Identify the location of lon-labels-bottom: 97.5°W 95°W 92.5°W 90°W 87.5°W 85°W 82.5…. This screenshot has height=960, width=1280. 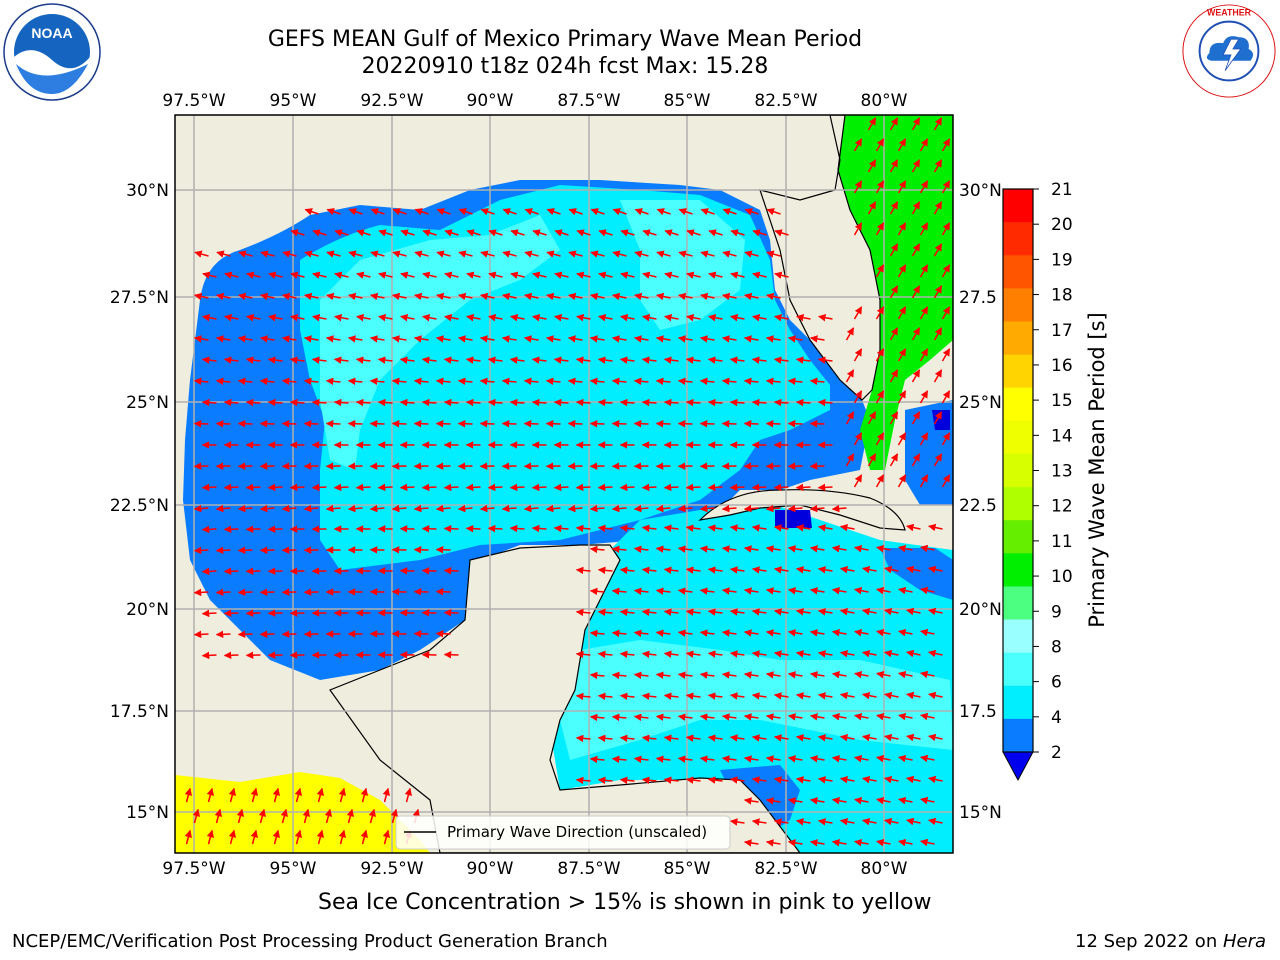
(534, 869).